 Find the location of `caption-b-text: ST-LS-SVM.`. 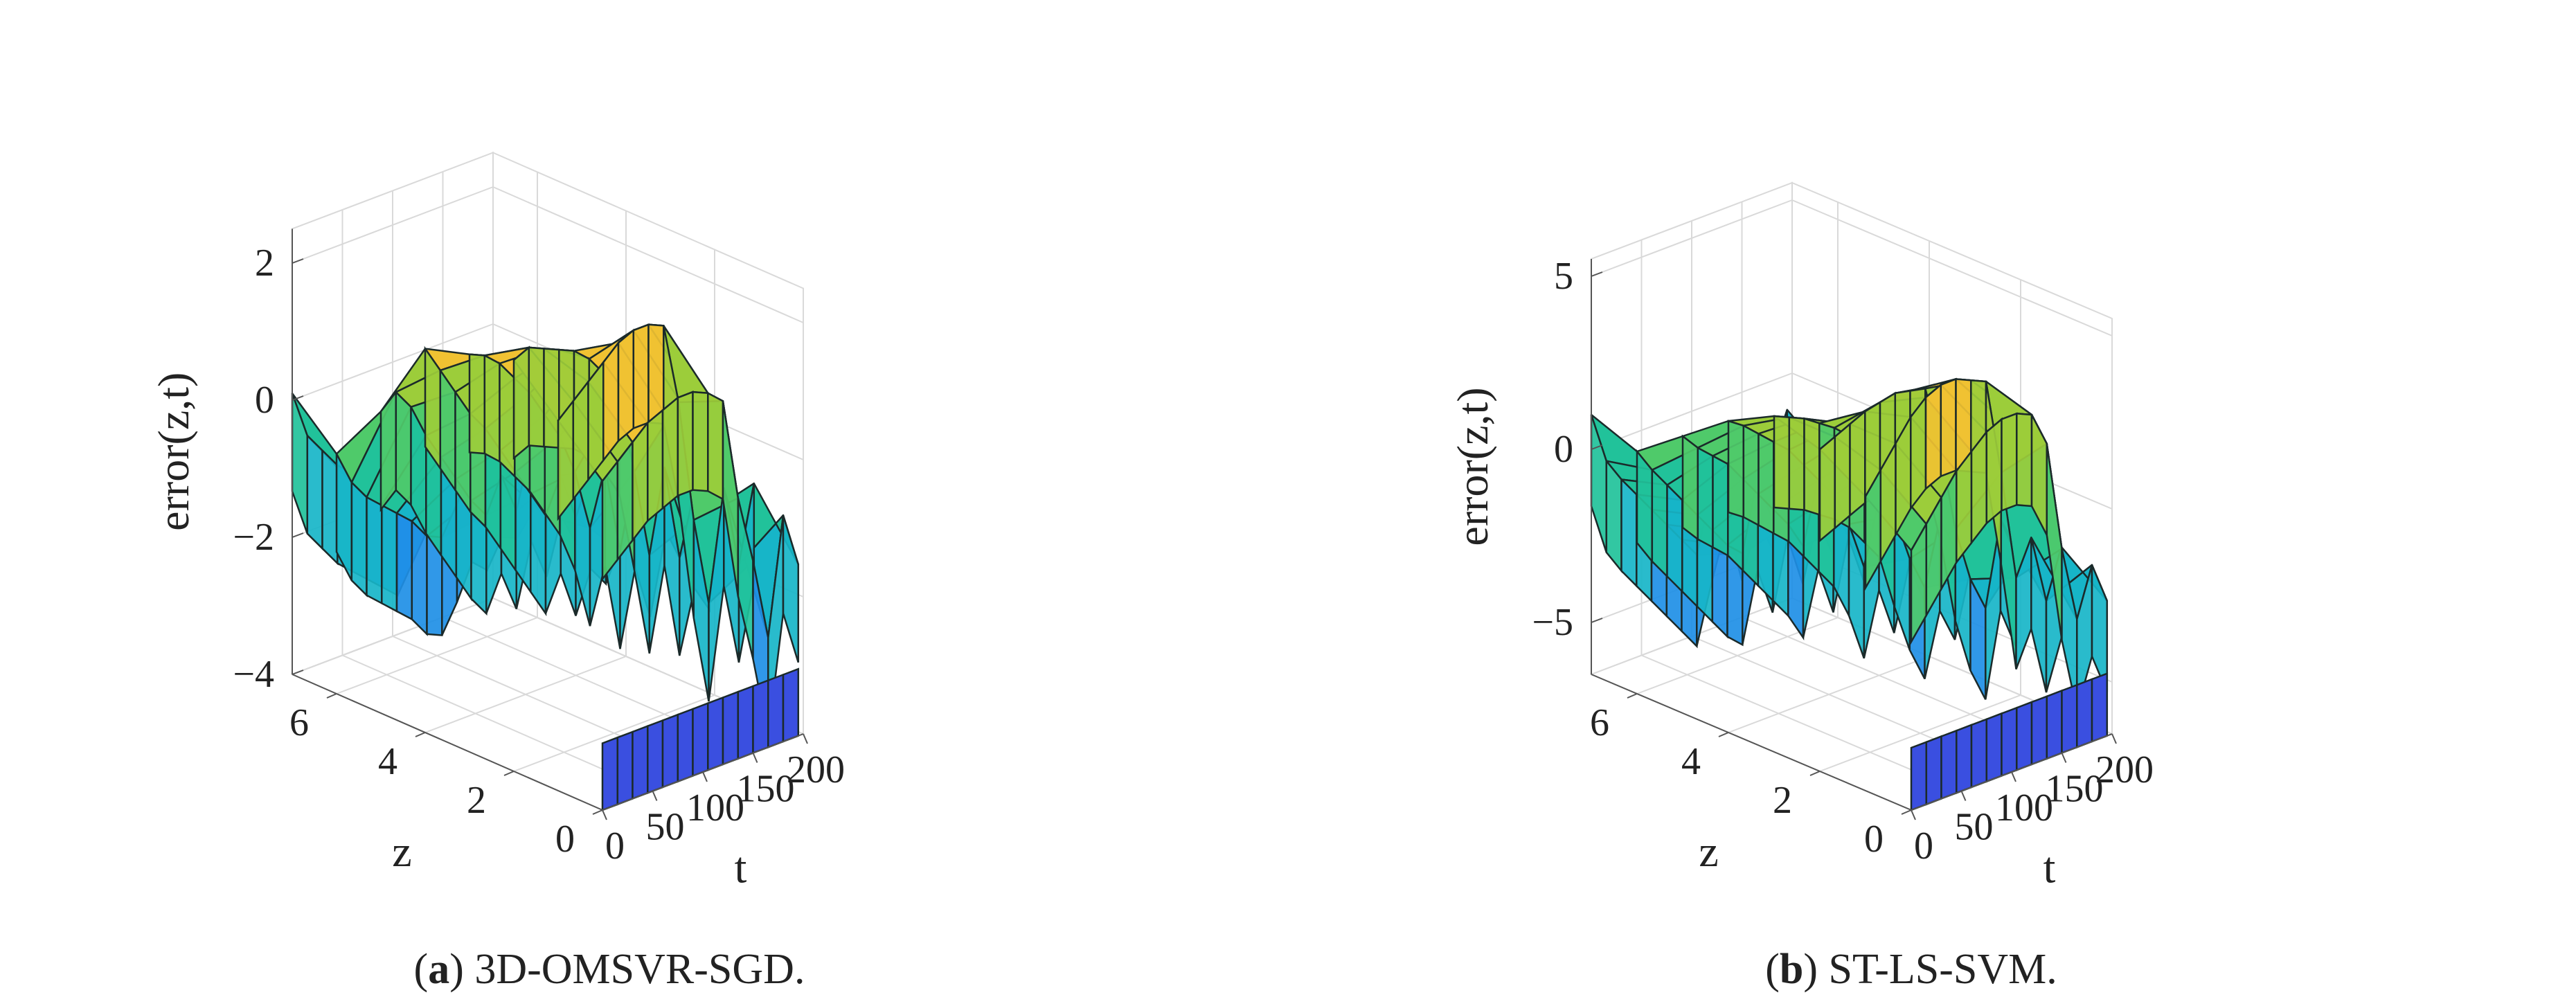

caption-b-text: ST-LS-SVM. is located at coordinates (1937, 969).